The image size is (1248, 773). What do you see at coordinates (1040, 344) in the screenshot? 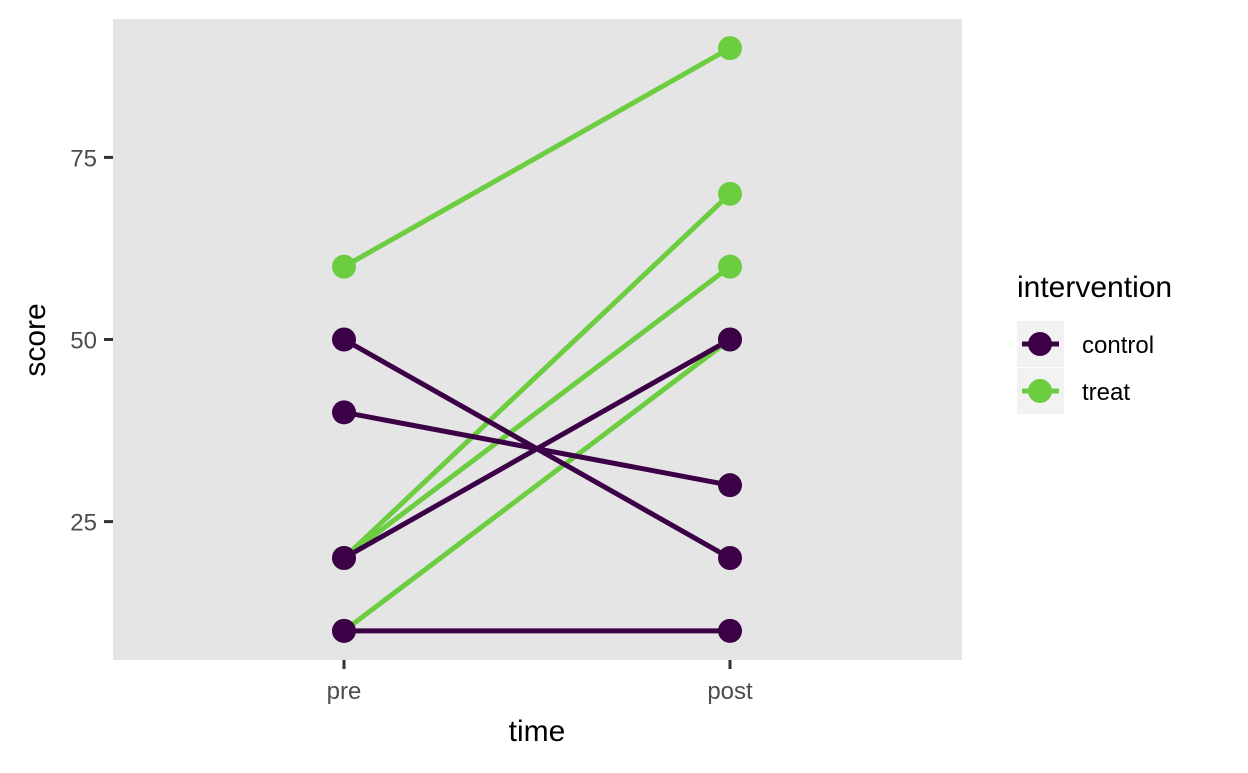
I see `legend-key-point-control` at bounding box center [1040, 344].